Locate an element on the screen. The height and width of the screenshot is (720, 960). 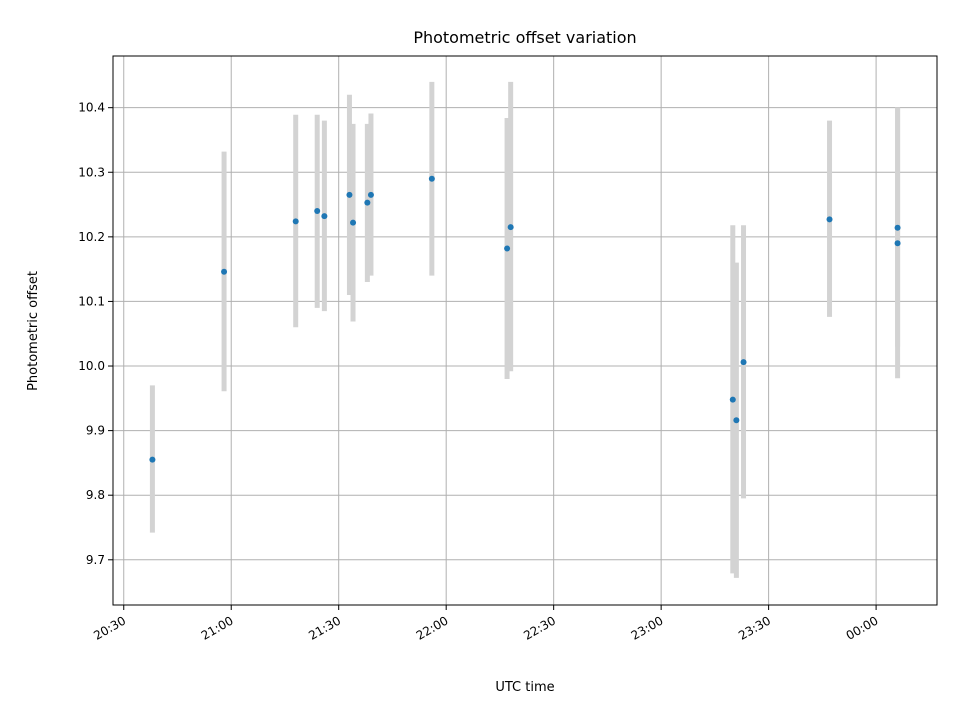
y-tick-label: 9.8 is located at coordinates (95, 495).